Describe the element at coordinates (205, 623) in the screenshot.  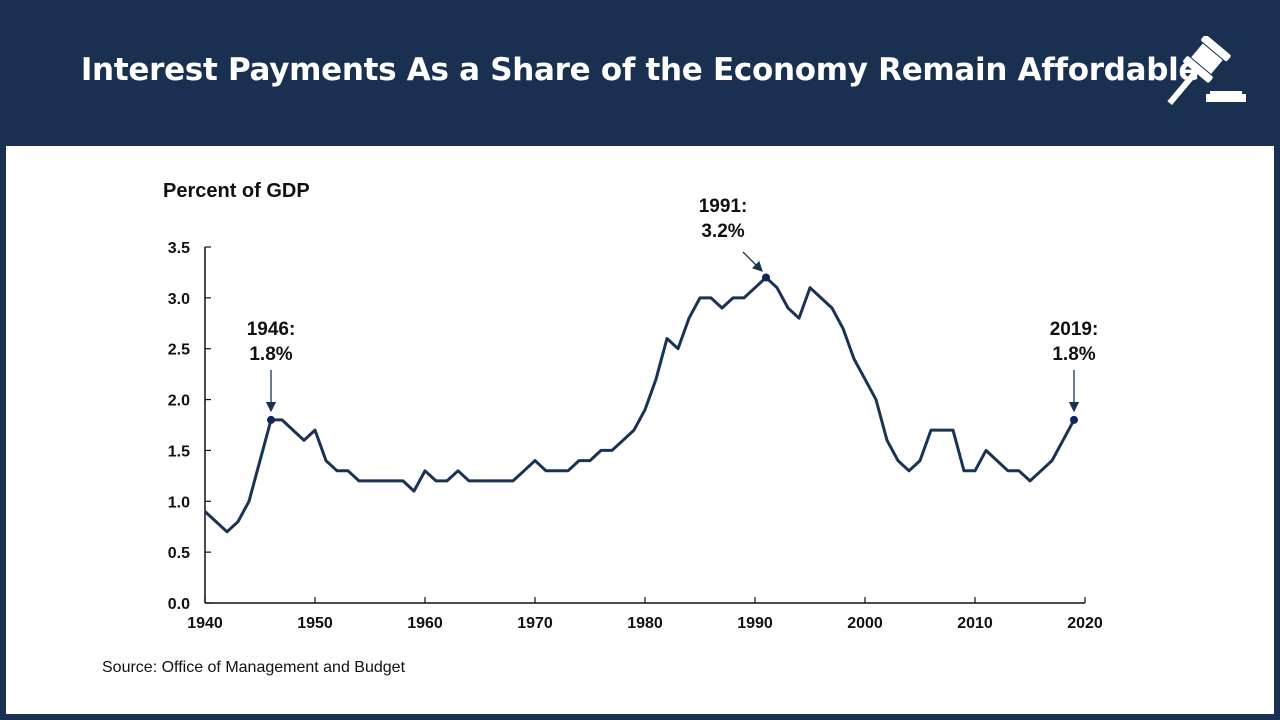
I see `x-tick-label: 1940` at that location.